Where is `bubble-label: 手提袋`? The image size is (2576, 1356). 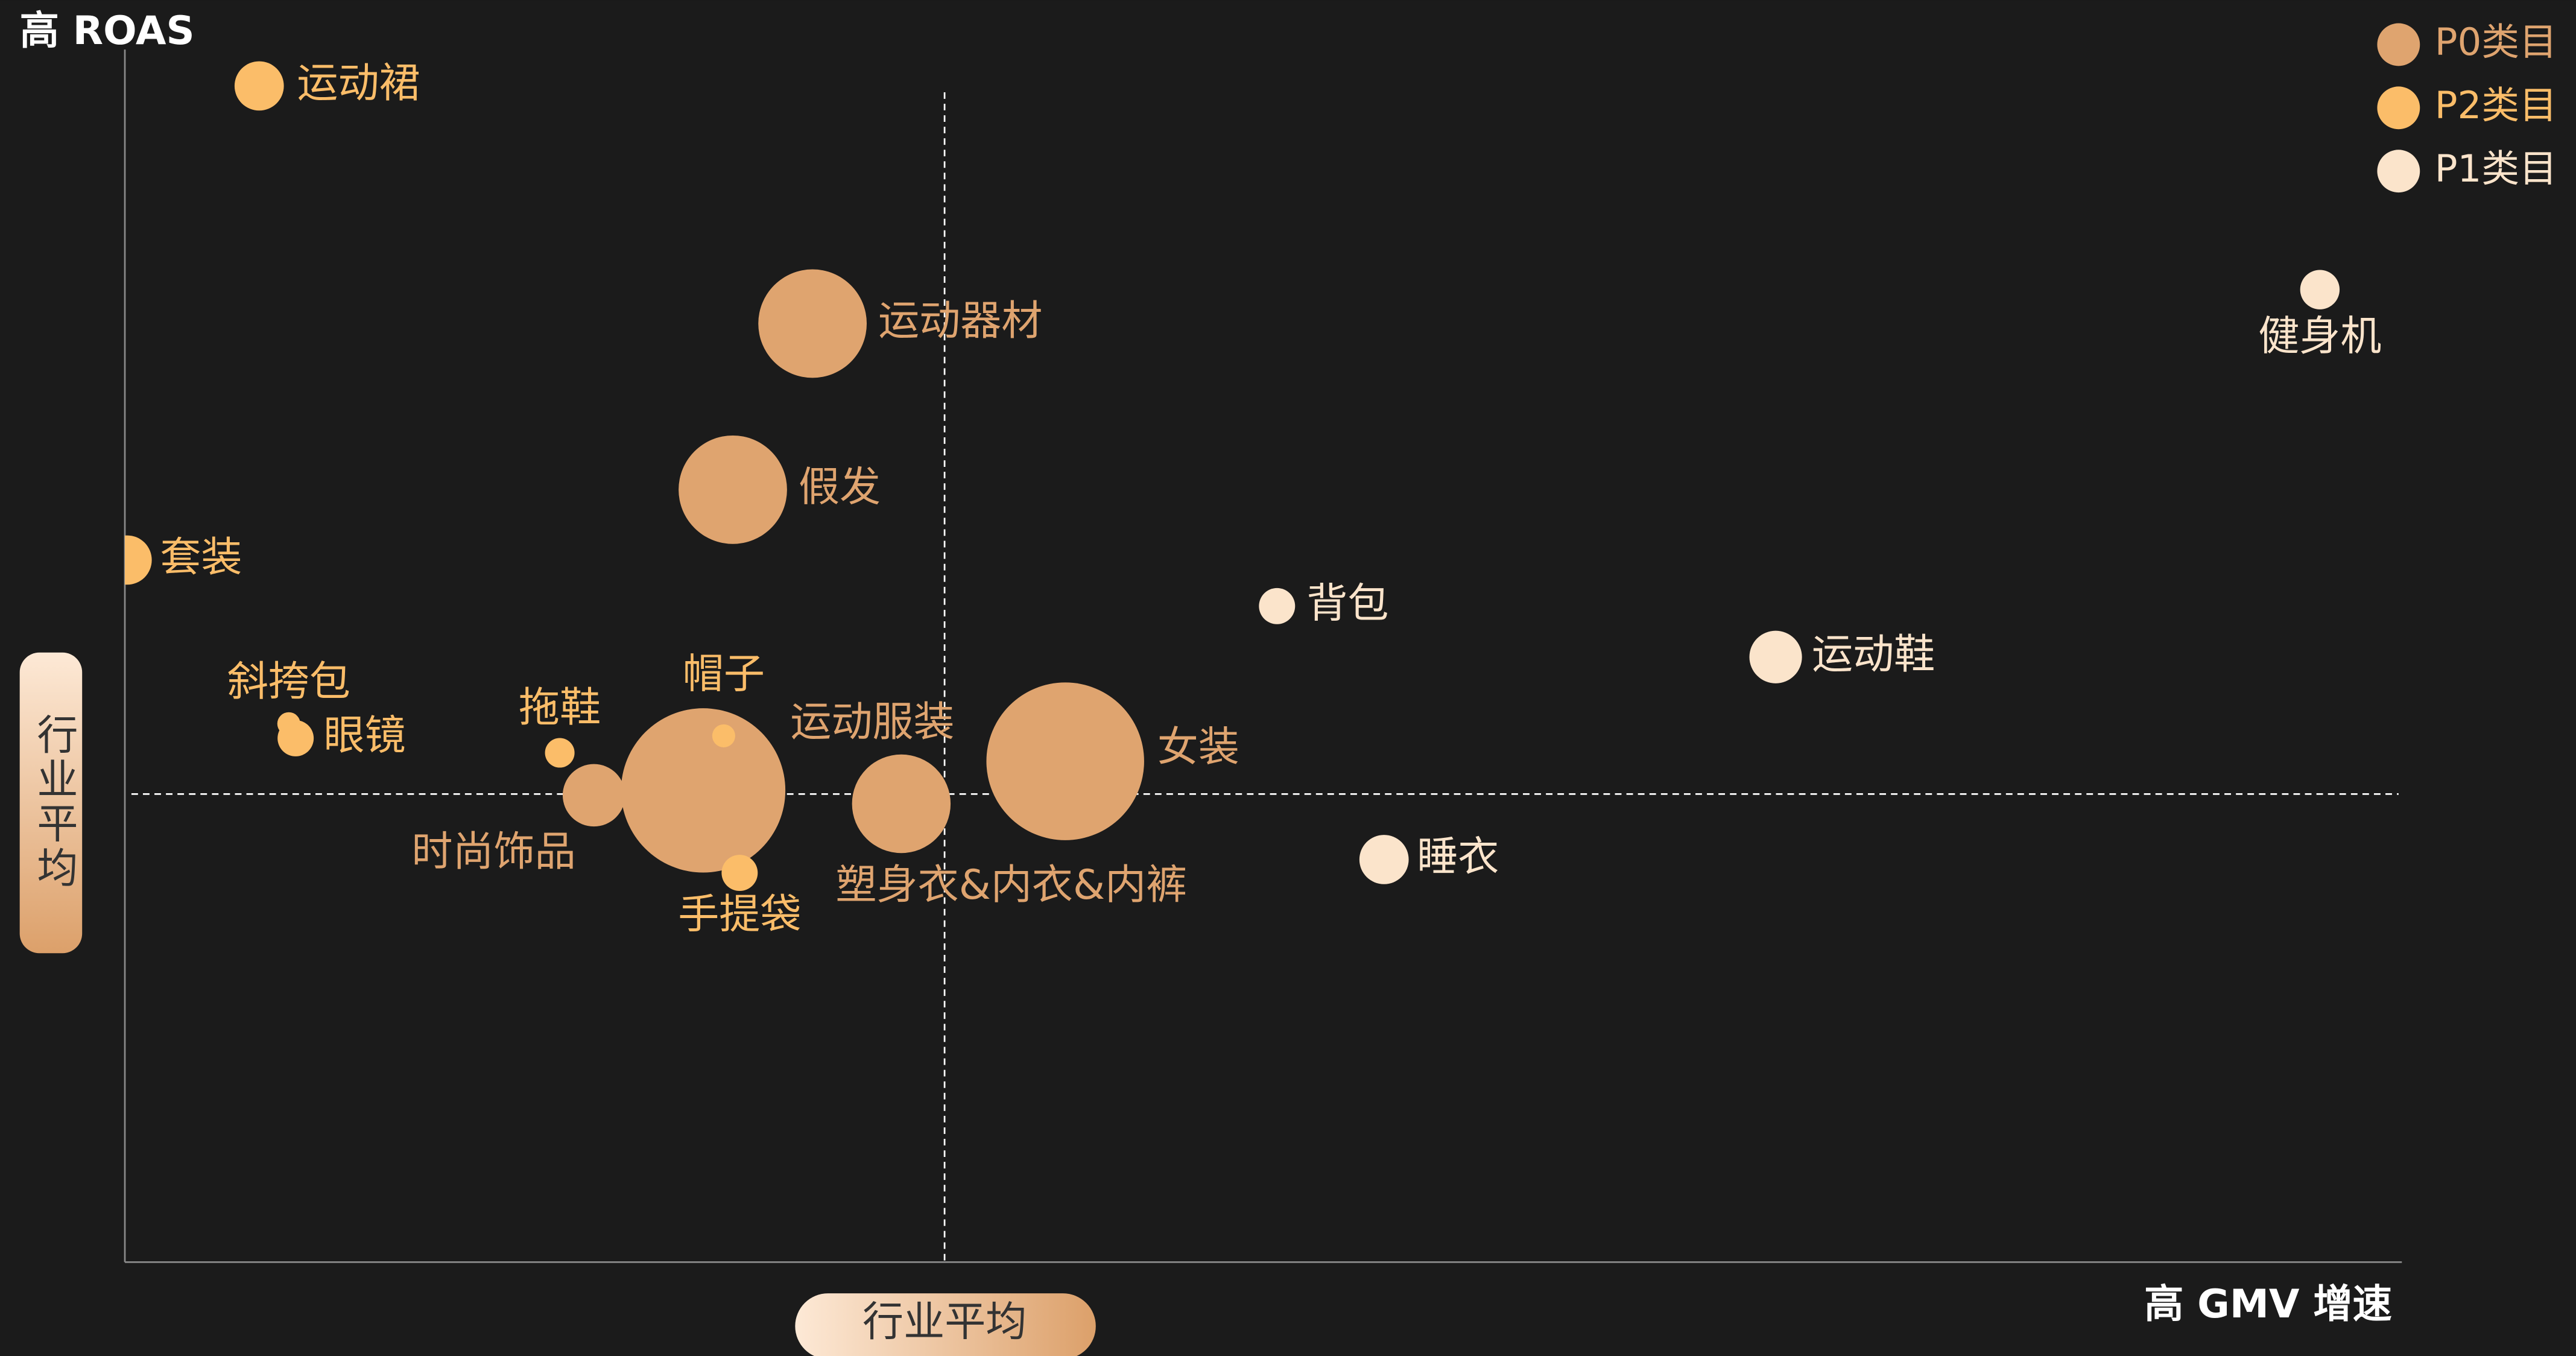
bubble-label: 手提袋 is located at coordinates (740, 915).